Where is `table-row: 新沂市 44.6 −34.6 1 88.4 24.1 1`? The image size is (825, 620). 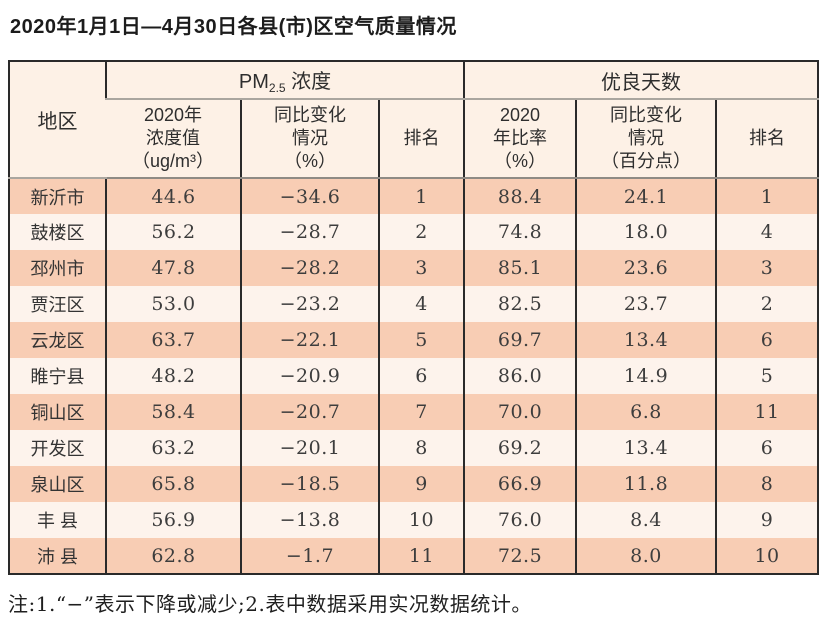 table-row: 新沂市 44.6 −34.6 1 88.4 24.1 1 is located at coordinates (414, 196).